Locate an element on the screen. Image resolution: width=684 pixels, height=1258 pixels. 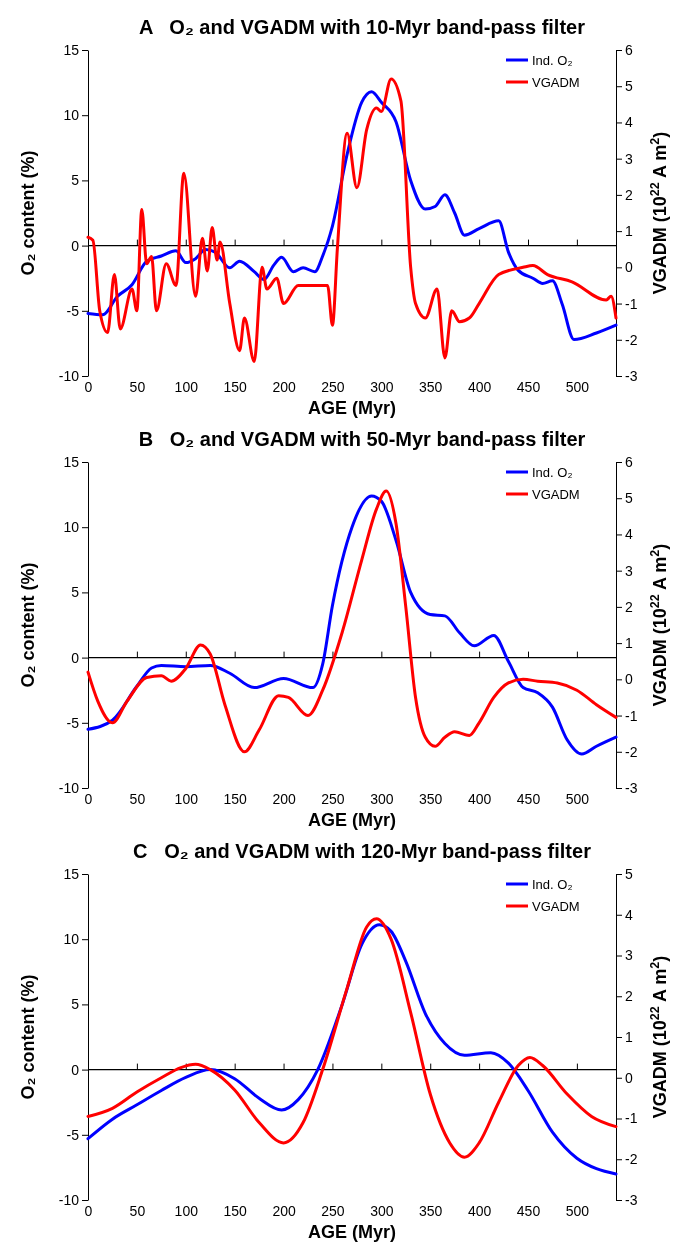
chart-title: B O₂ and VGADM with 50-Myr band-pass filter is located at coordinates (362, 439).